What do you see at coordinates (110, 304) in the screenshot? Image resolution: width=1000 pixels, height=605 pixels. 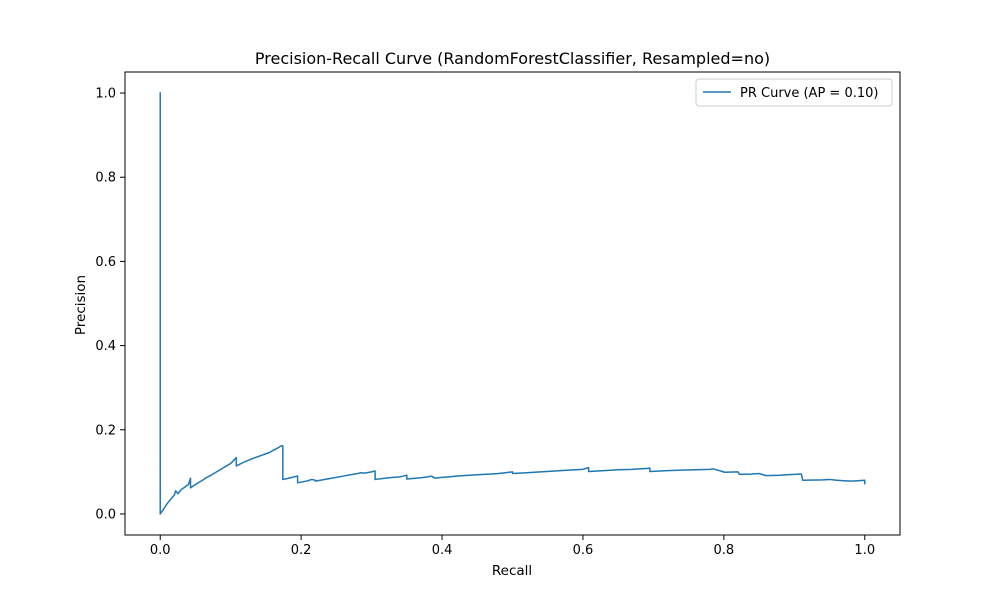 I see `y-axis-ticks: 0.0 0.2 0.4 0.6 0.8 1.0` at bounding box center [110, 304].